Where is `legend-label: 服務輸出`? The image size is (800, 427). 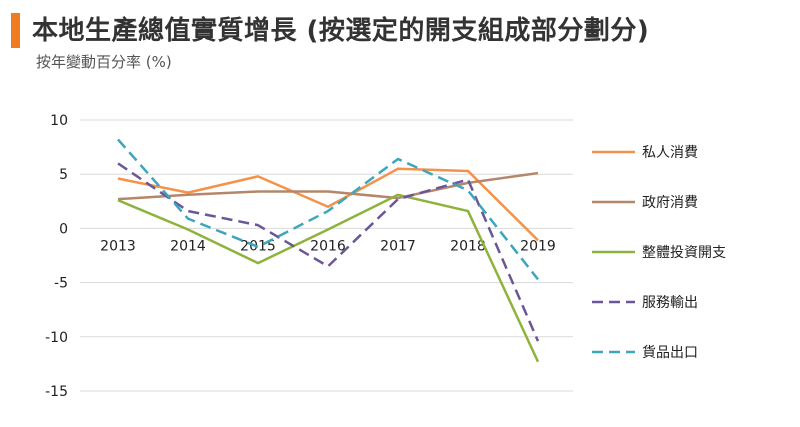 legend-label: 服務輸出 is located at coordinates (670, 303).